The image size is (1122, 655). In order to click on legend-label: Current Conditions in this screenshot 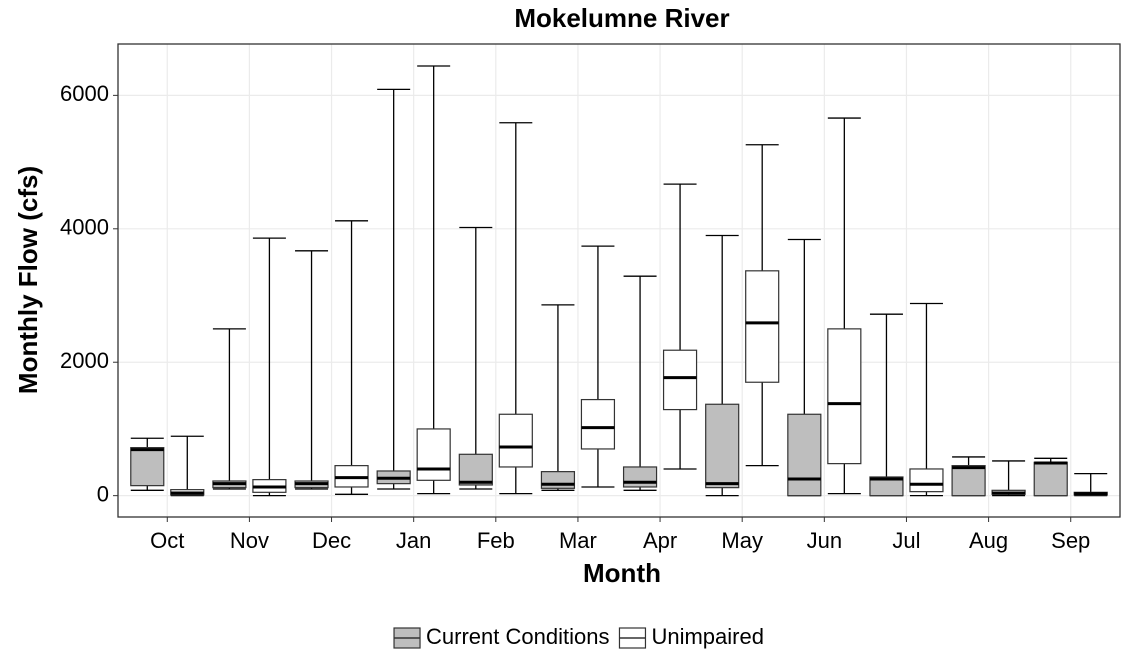, I will do `click(517, 636)`.